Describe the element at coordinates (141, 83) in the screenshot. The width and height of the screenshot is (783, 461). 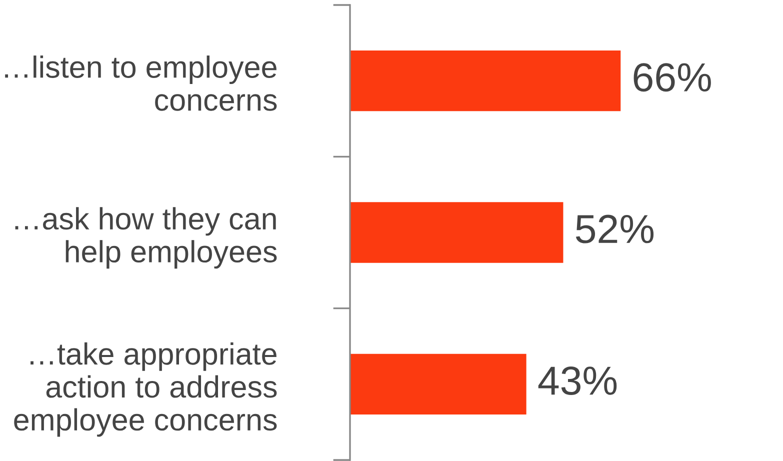
I see `y-tick-label: …listen to employee concerns` at that location.